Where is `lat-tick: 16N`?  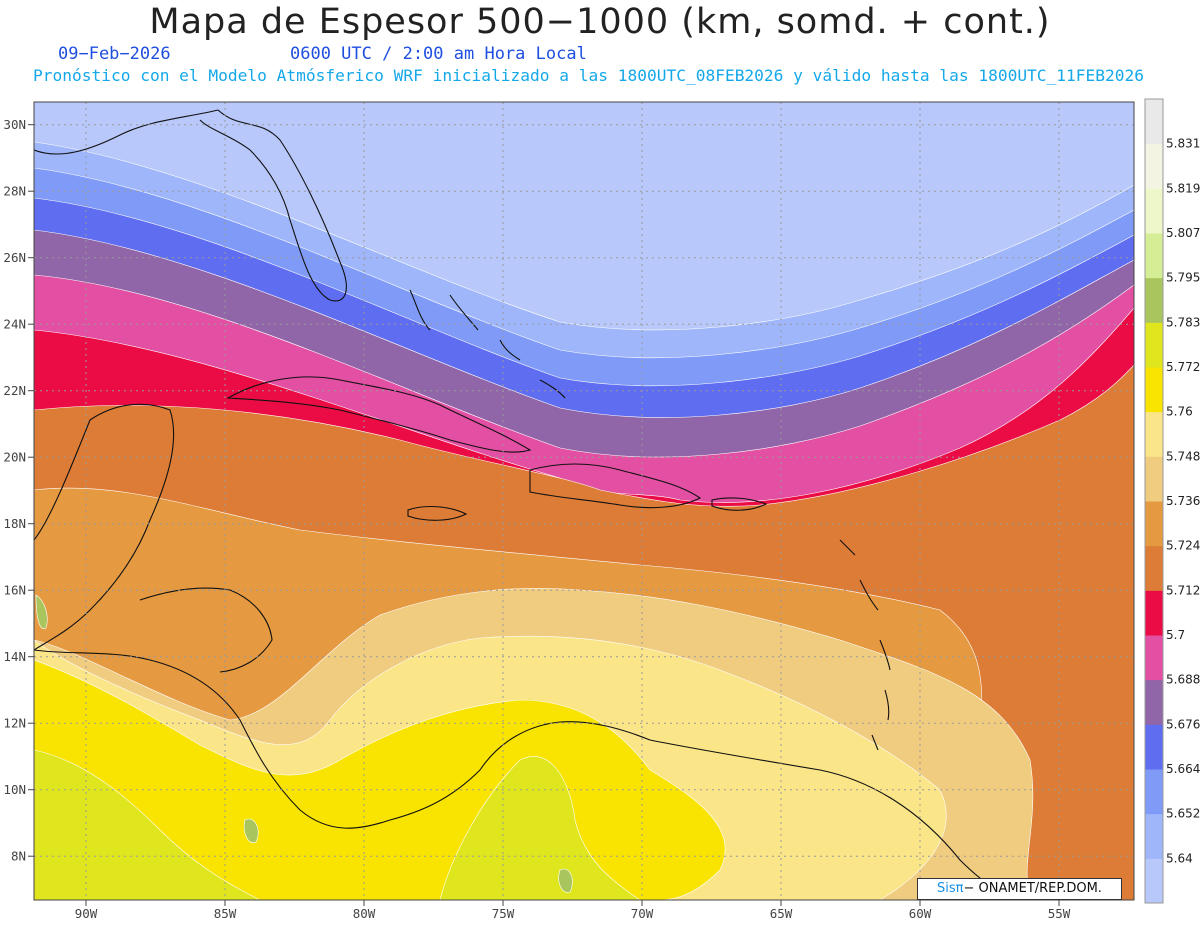 lat-tick: 16N is located at coordinates (18, 590).